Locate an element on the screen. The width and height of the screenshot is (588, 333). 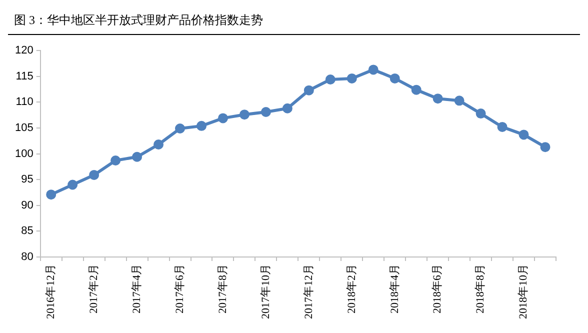
y-tick-label: 85 is located at coordinates (27, 231).